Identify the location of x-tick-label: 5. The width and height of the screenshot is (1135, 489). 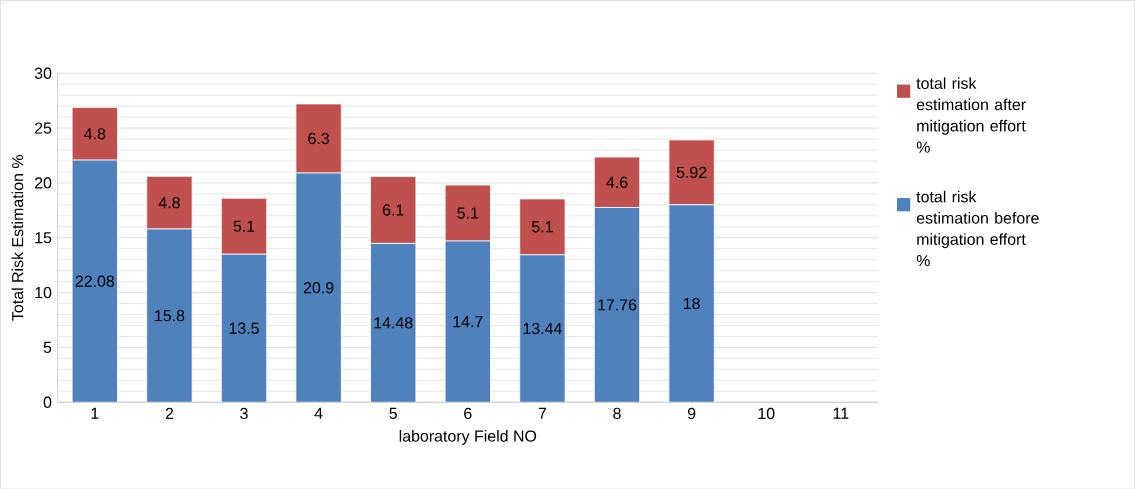
(393, 413).